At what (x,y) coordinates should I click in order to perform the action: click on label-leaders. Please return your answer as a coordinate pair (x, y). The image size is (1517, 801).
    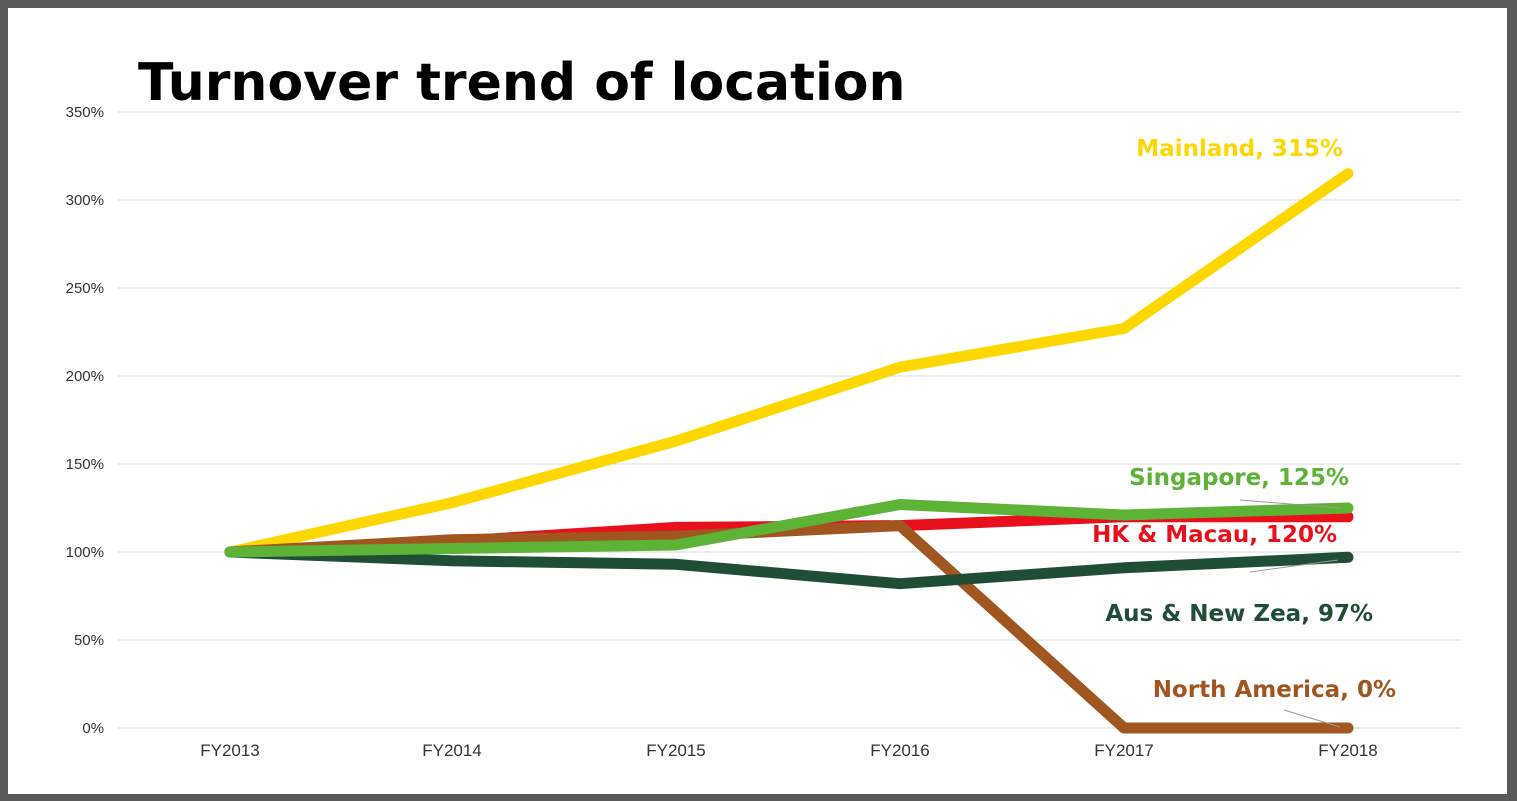
    Looking at the image, I should click on (1290, 613).